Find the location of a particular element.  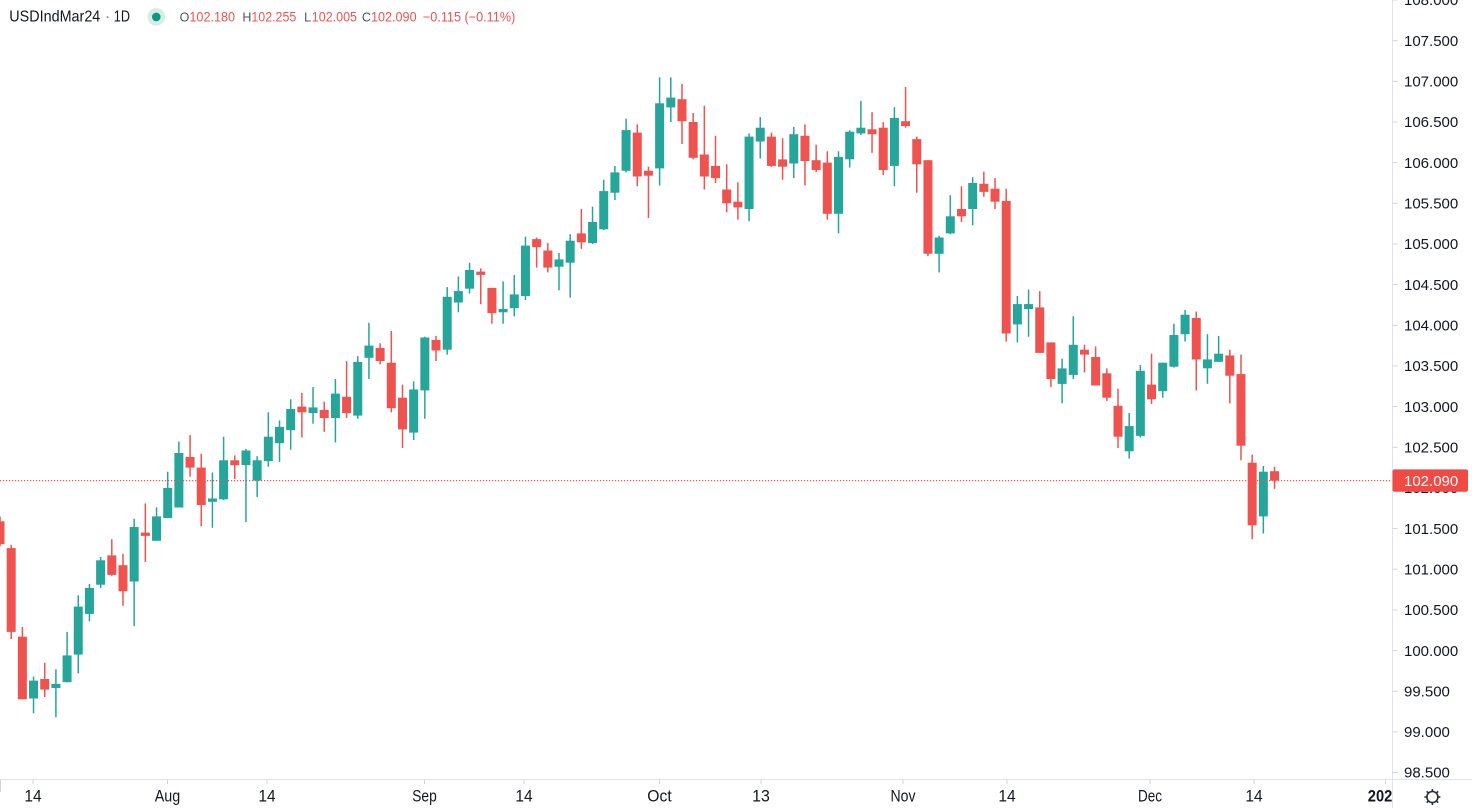

svg-text: 107.500 is located at coordinates (1431, 41).